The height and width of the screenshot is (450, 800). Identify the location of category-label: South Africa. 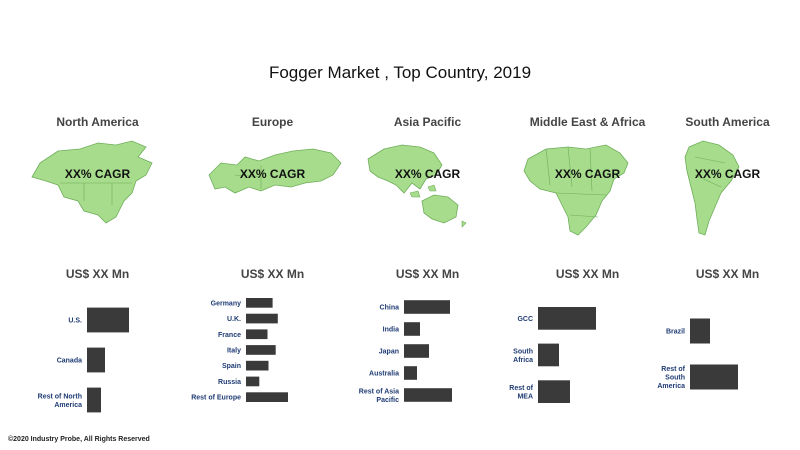
(523, 356).